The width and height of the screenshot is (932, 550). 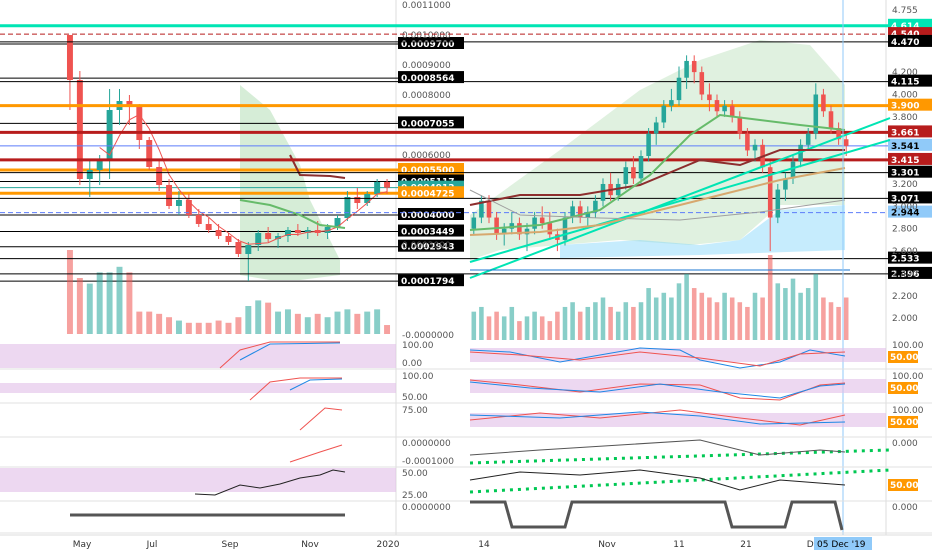 I want to click on right-level-label-11: 2.533, so click(x=905, y=260).